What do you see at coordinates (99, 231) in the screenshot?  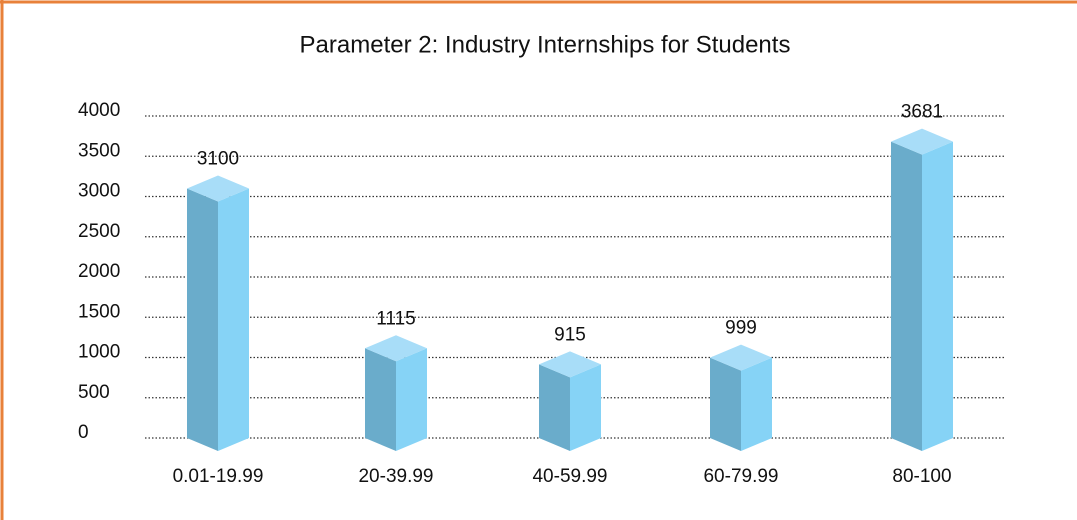 I see `y-tick-label: 2500` at bounding box center [99, 231].